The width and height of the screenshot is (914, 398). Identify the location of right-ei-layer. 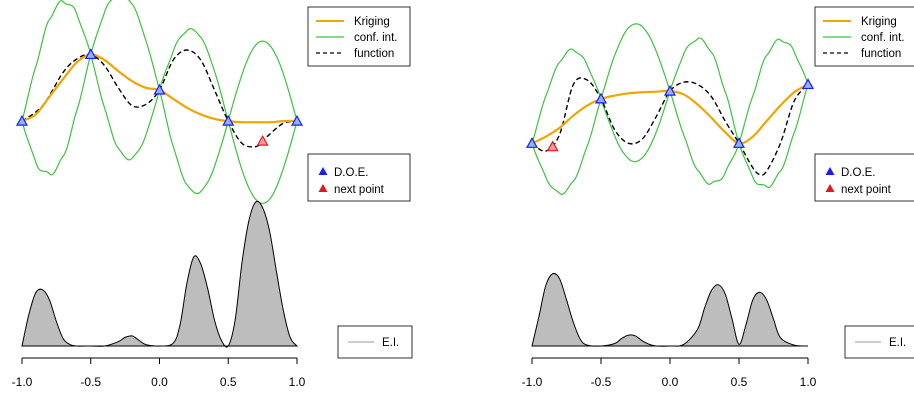
(670, 309).